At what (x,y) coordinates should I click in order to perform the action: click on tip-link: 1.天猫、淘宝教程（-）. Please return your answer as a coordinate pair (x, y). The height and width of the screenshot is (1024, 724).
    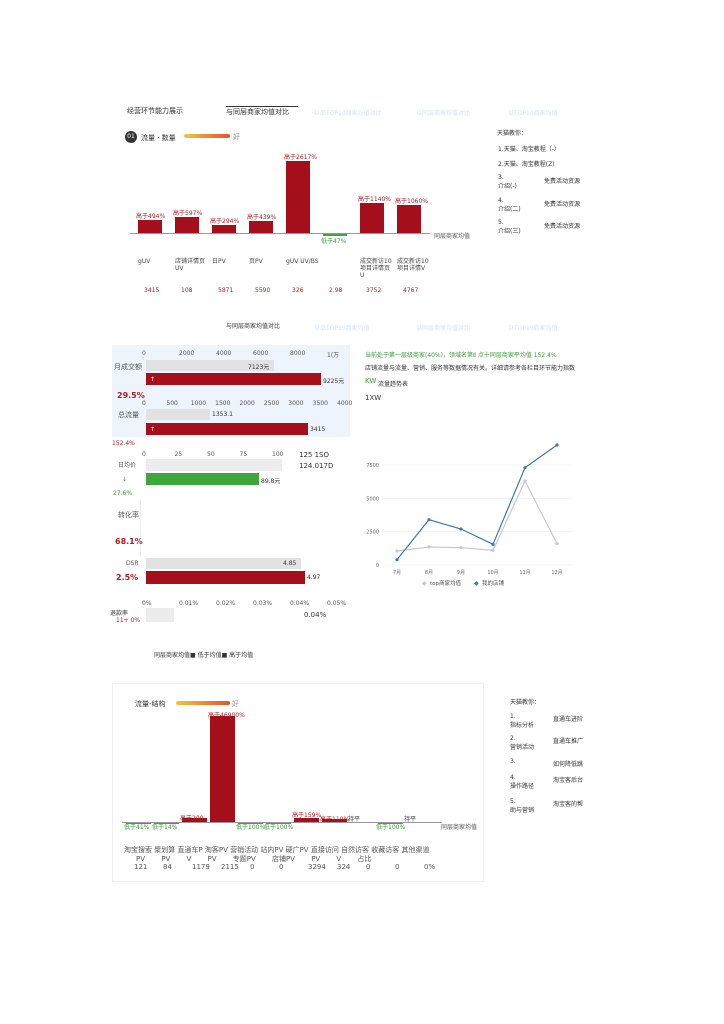
    Looking at the image, I should click on (529, 149).